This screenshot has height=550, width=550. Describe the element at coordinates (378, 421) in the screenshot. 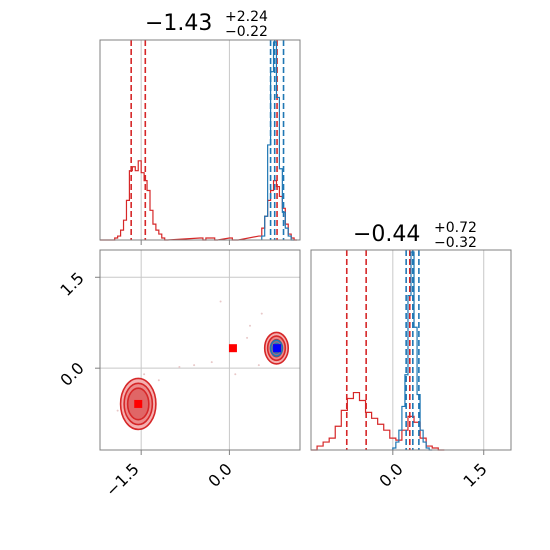

I see `hist-p2-red` at that location.